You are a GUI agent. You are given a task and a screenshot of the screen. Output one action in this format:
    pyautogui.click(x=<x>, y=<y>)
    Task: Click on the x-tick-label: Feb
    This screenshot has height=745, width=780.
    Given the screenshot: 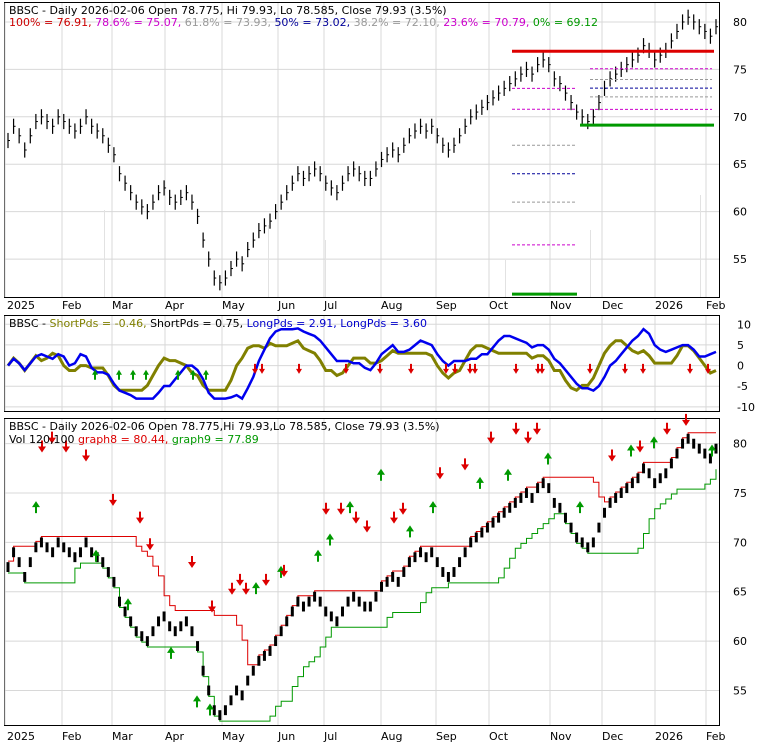 What is the action you would take?
    pyautogui.click(x=71, y=305)
    